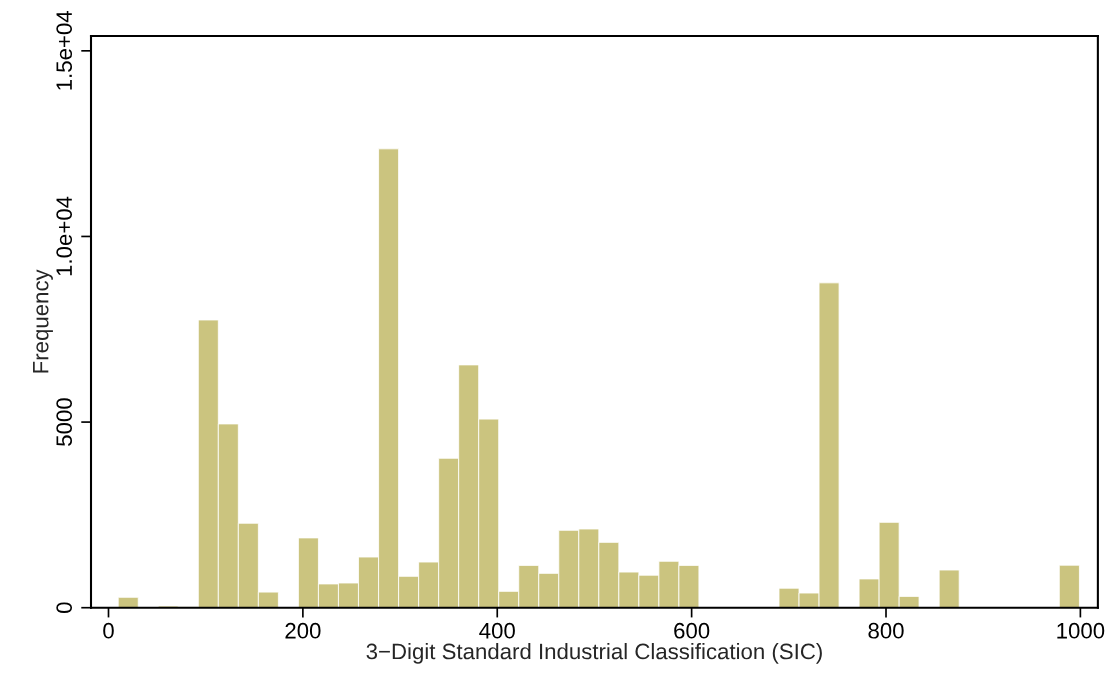 Image resolution: width=1118 pixels, height=675 pixels. Describe the element at coordinates (692, 630) in the screenshot. I see `x-tick-label: 600` at that location.